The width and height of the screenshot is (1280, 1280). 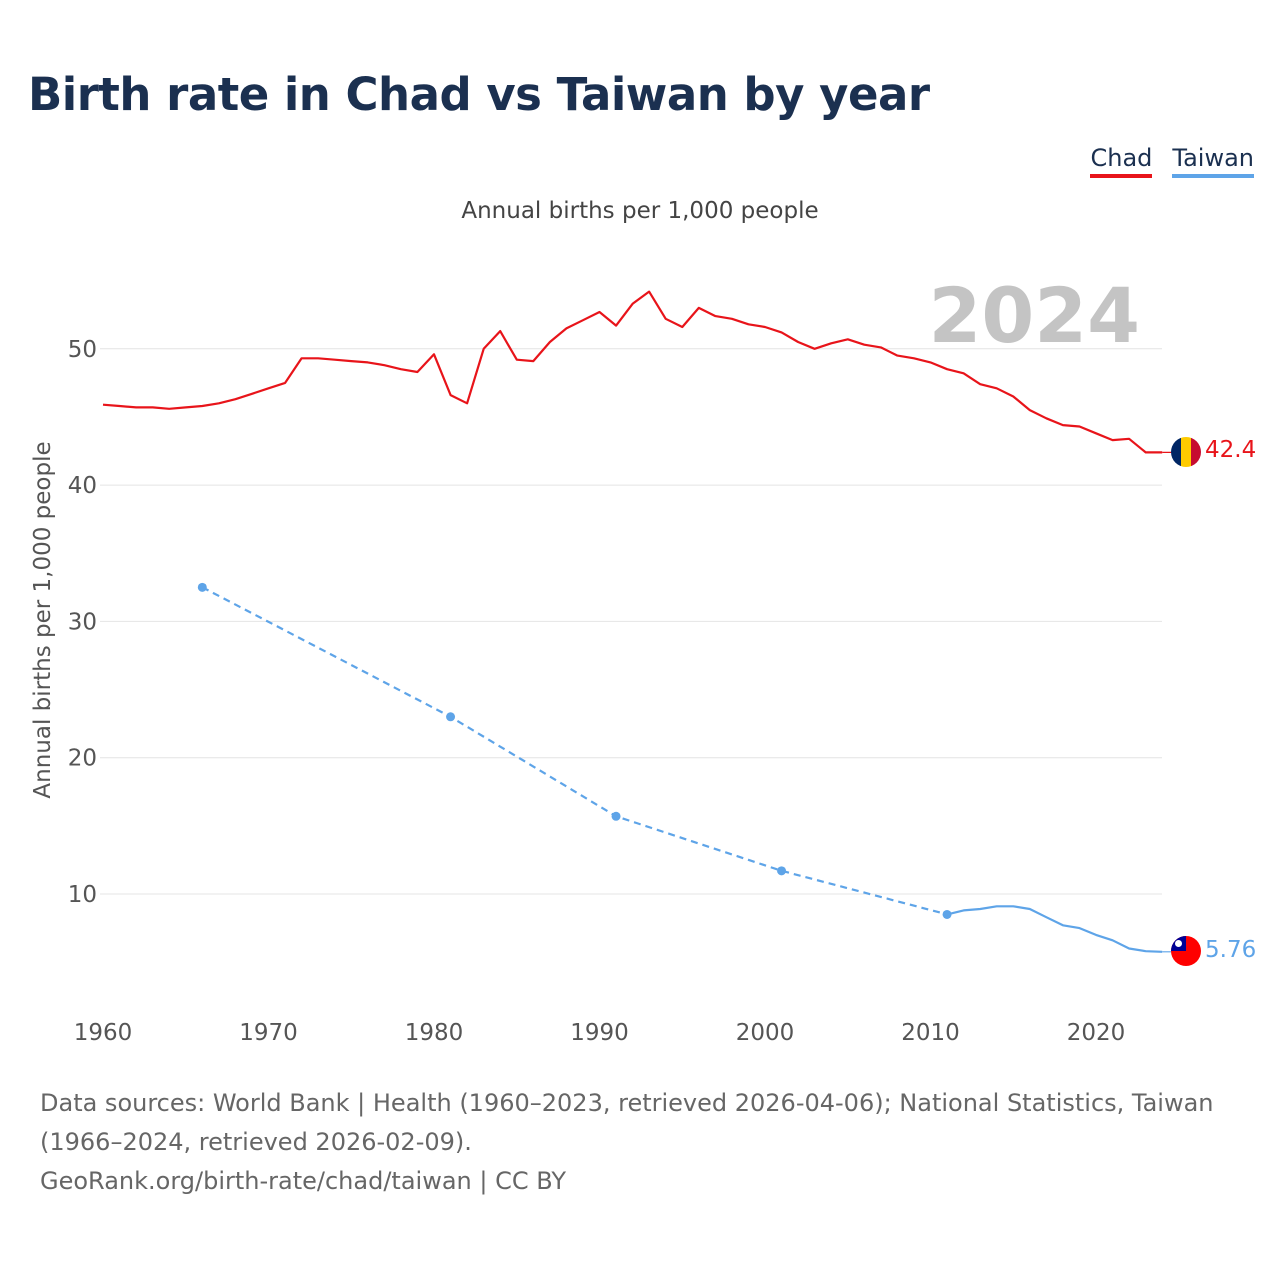 What do you see at coordinates (43, 619) in the screenshot?
I see `y-axis-label: Annual births per 1,000 people` at bounding box center [43, 619].